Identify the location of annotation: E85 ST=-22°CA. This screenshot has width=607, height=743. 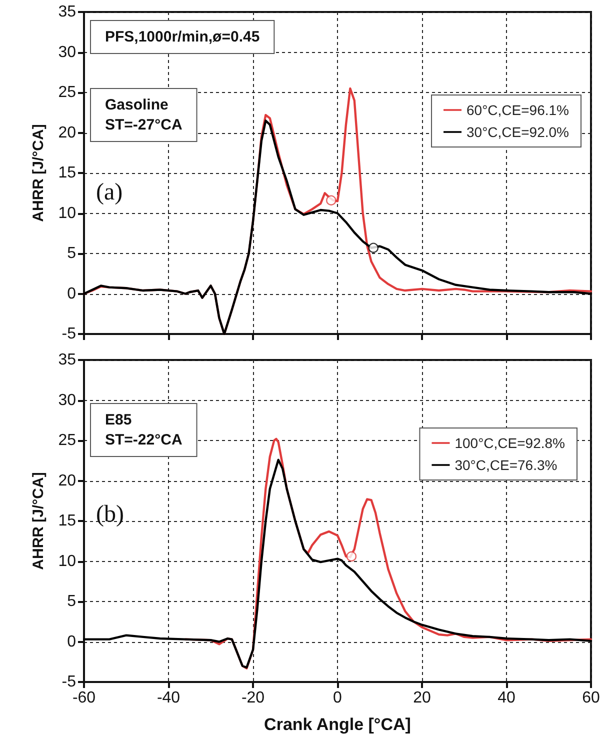
(143, 430).